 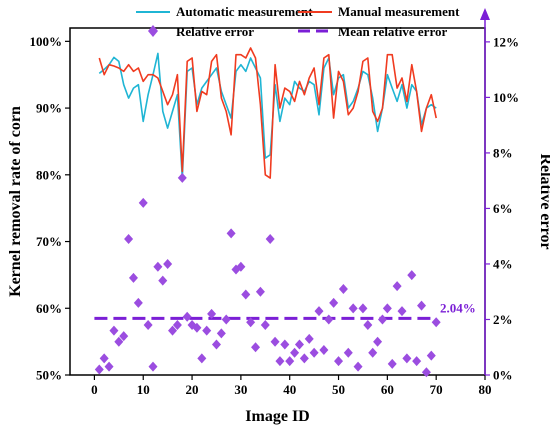 What do you see at coordinates (387, 389) in the screenshot?
I see `x-tick-label: 60` at bounding box center [387, 389].